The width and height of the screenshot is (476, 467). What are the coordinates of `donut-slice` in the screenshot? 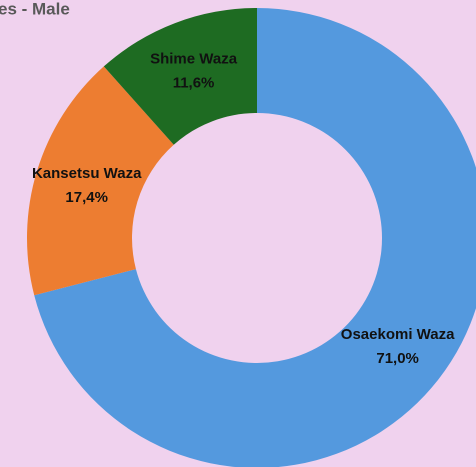 It's located at (180, 76).